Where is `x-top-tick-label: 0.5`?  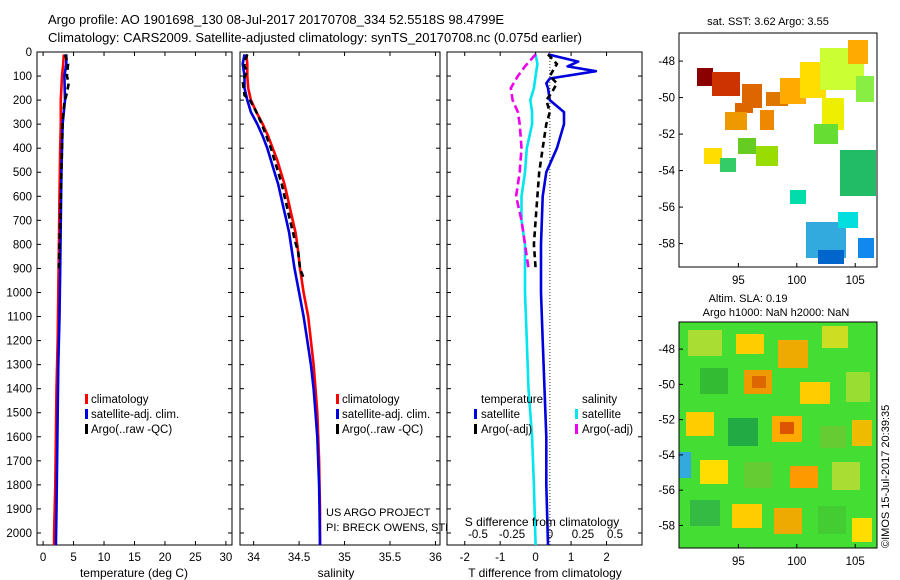 x-top-tick-label: 0.5 is located at coordinates (615, 535).